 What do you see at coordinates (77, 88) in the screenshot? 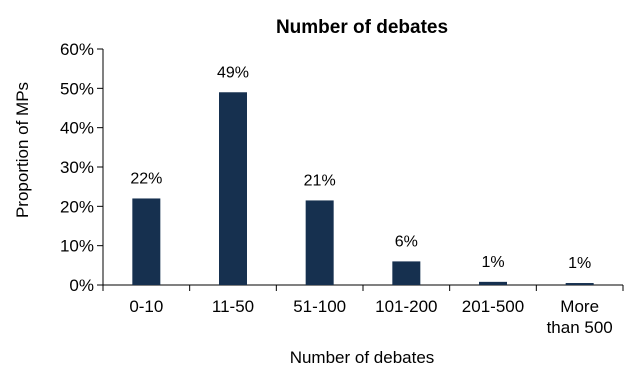
I see `y-tick-label: 50%` at bounding box center [77, 88].